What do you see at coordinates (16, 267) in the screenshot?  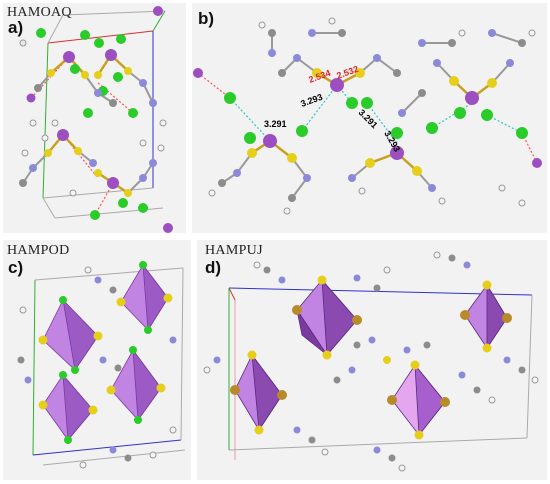 I see `panel-c-label: c)` at bounding box center [16, 267].